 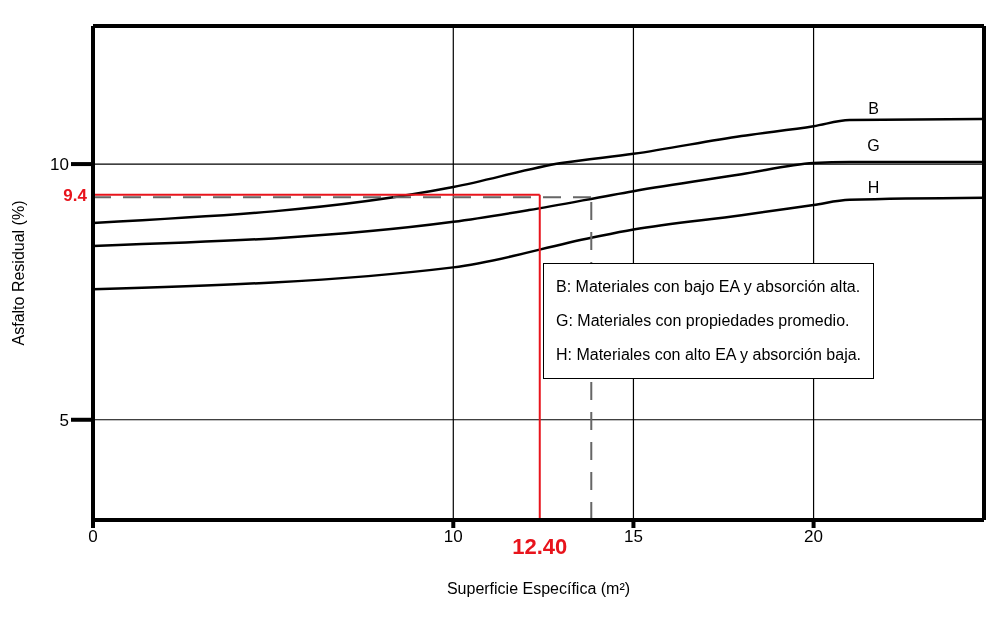 What do you see at coordinates (709, 355) in the screenshot?
I see `annotation: H: Materiales con alto EA y absorción baja.` at bounding box center [709, 355].